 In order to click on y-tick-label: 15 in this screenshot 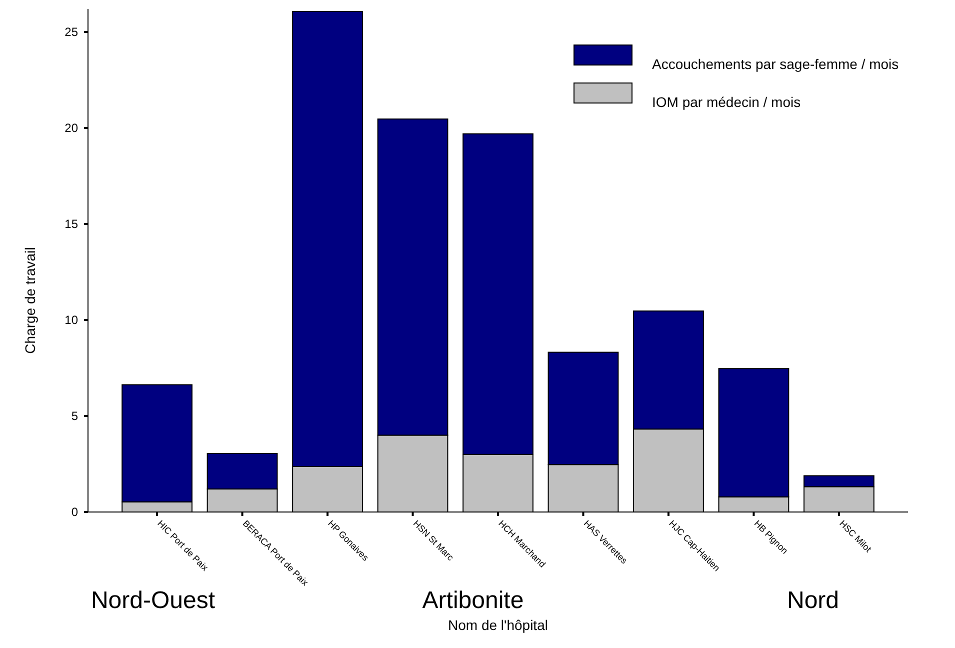, I will do `click(71, 224)`.